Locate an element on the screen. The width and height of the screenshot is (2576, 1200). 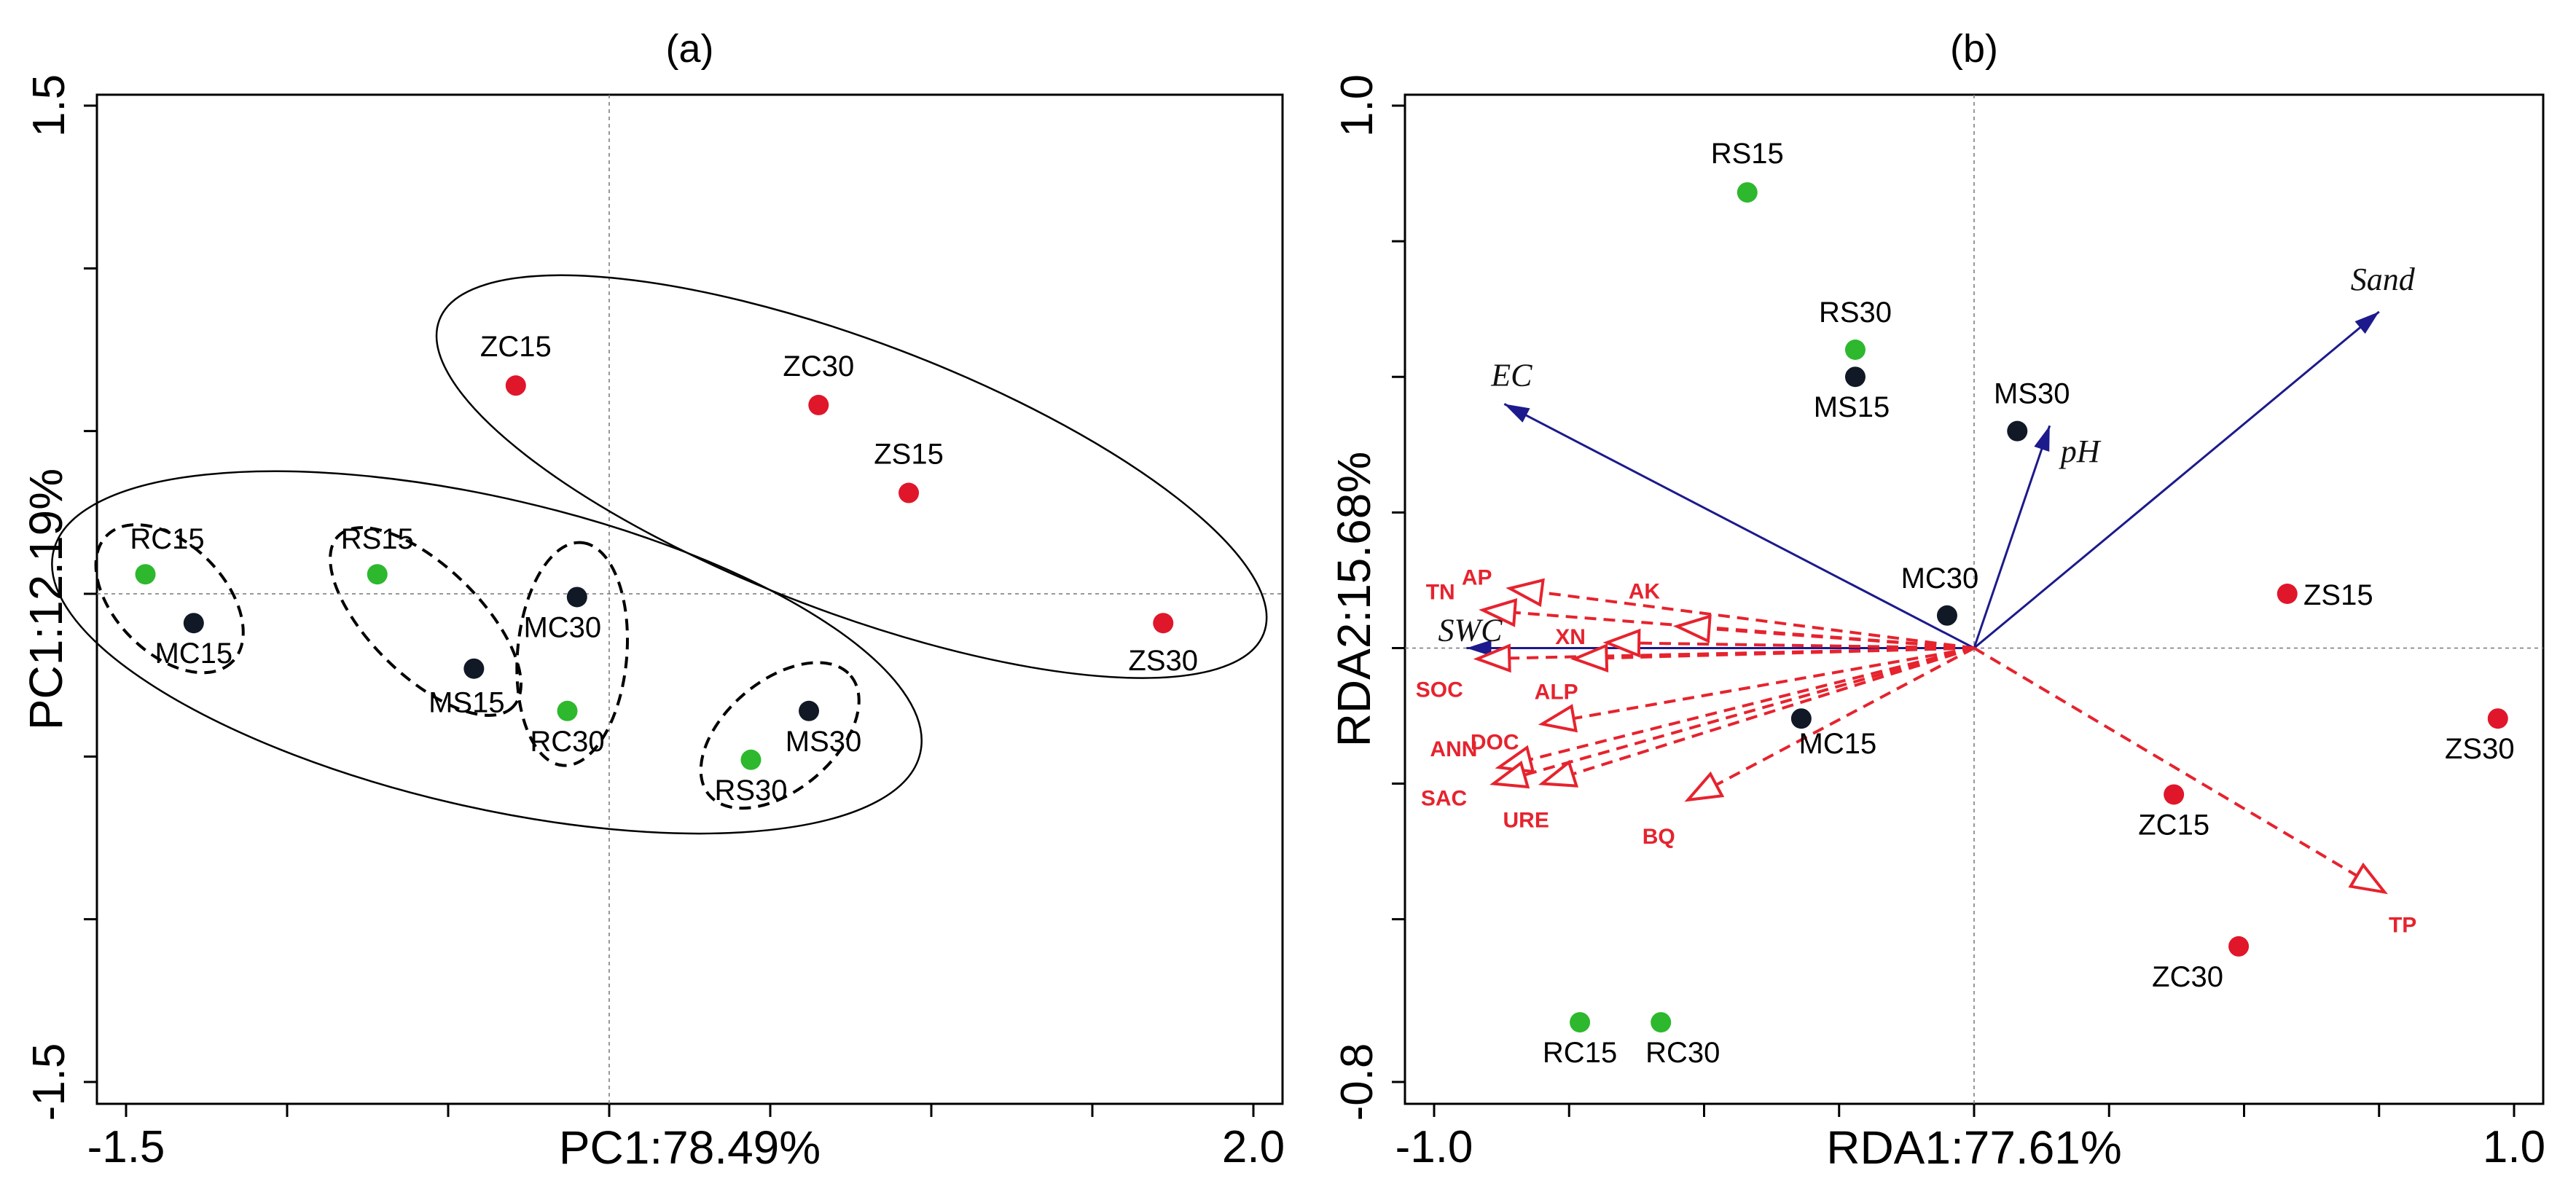
panel-b-point-zc15 is located at coordinates (2174, 794).